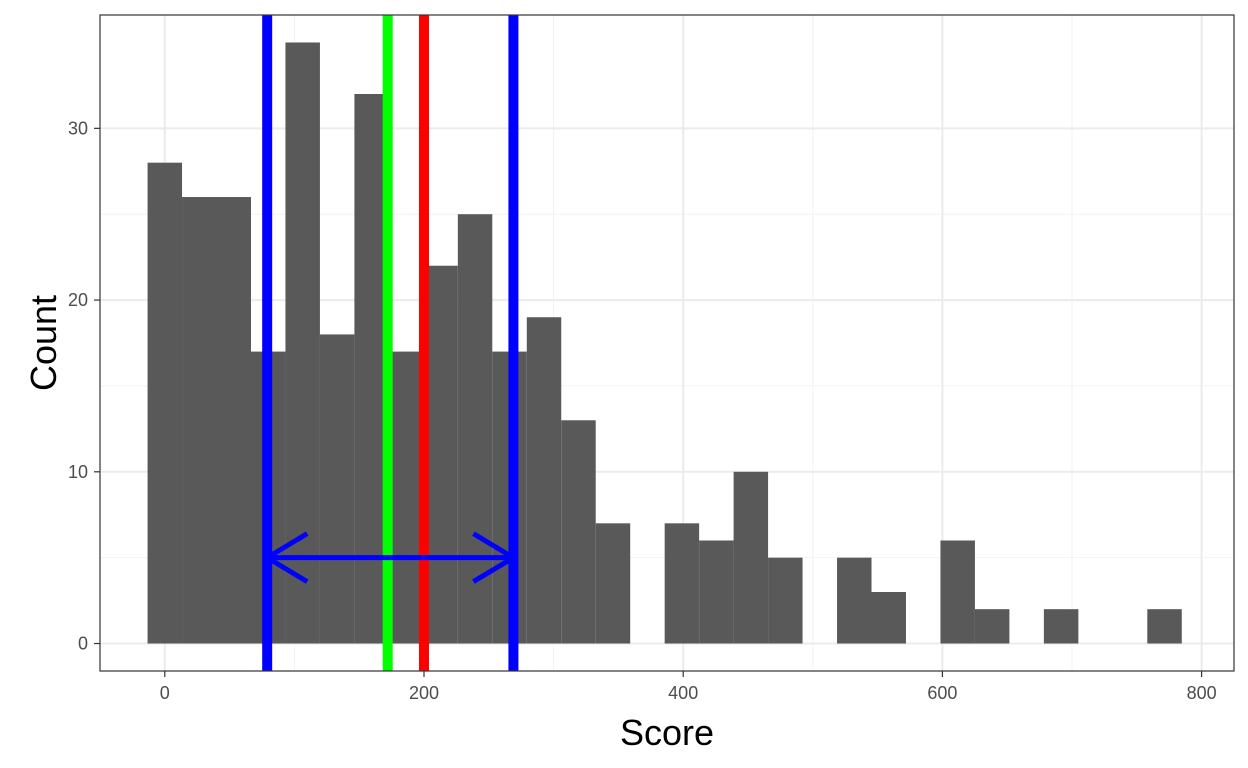 This screenshot has height=768, width=1248. Describe the element at coordinates (1202, 693) in the screenshot. I see `x-tick-label: 800` at that location.